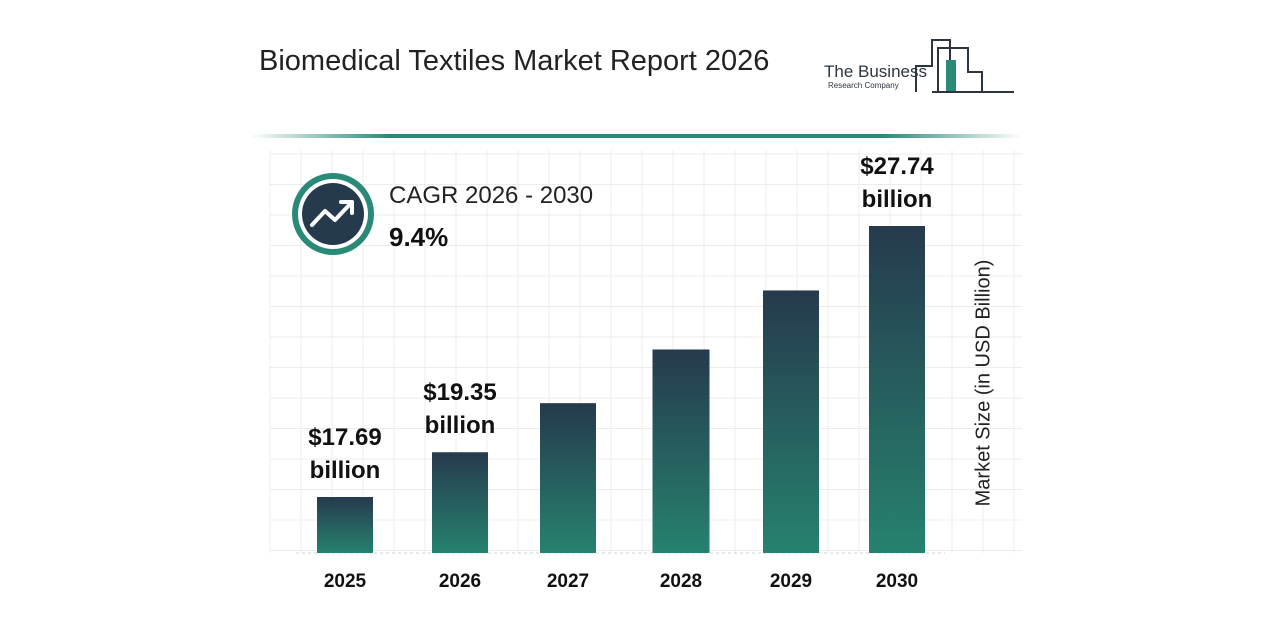 This screenshot has width=1280, height=640. What do you see at coordinates (514, 61) in the screenshot?
I see `page-title: Biomedical Textiles Market Report 2026` at bounding box center [514, 61].